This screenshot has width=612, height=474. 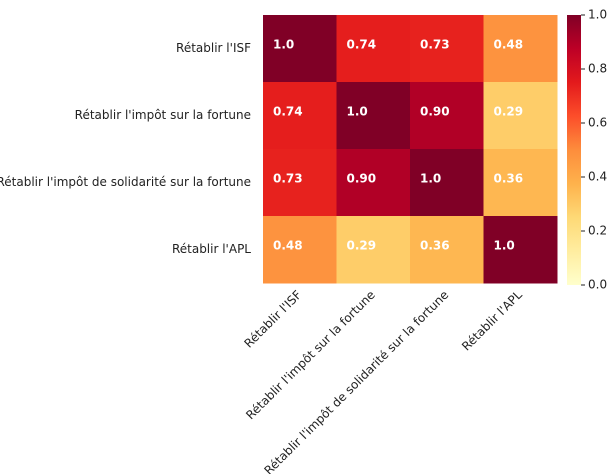 What do you see at coordinates (597, 15) in the screenshot?
I see `colorbar-tick-label: 1.0` at bounding box center [597, 15].